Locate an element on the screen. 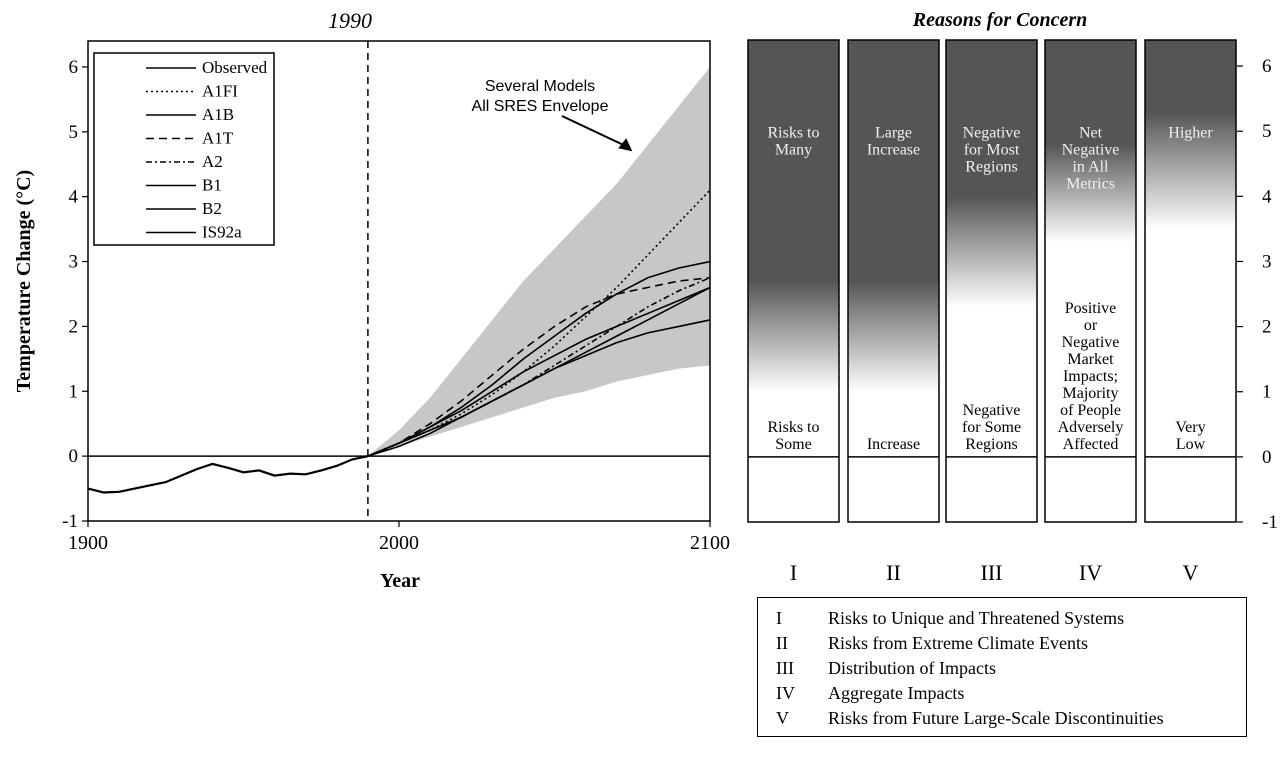  column-id-label: V is located at coordinates (1191, 572).